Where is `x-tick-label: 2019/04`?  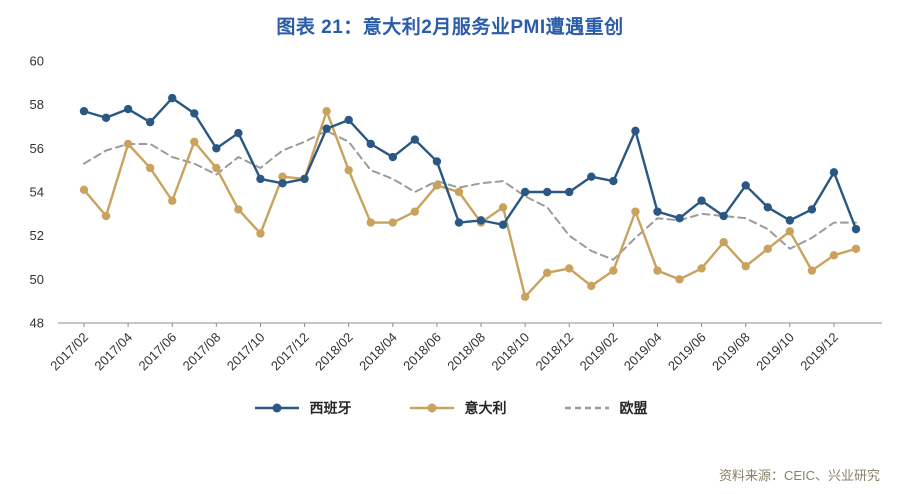
x-tick-label: 2019/04 is located at coordinates (643, 352).